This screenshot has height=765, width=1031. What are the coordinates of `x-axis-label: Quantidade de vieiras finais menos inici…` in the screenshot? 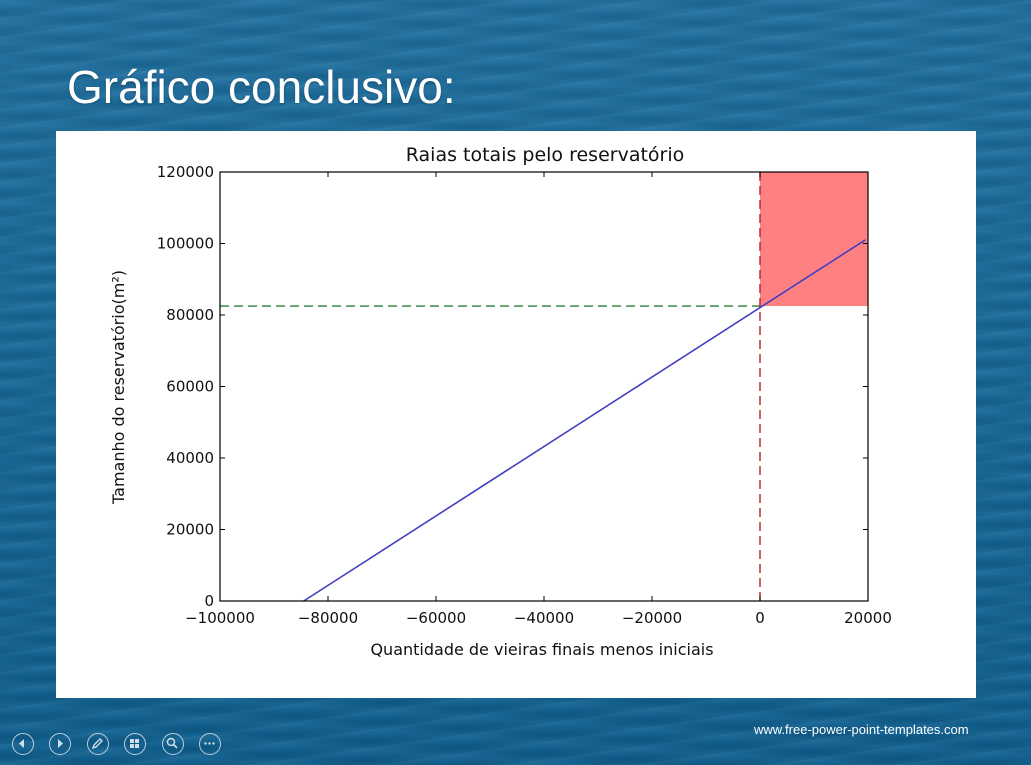 It's located at (541, 649).